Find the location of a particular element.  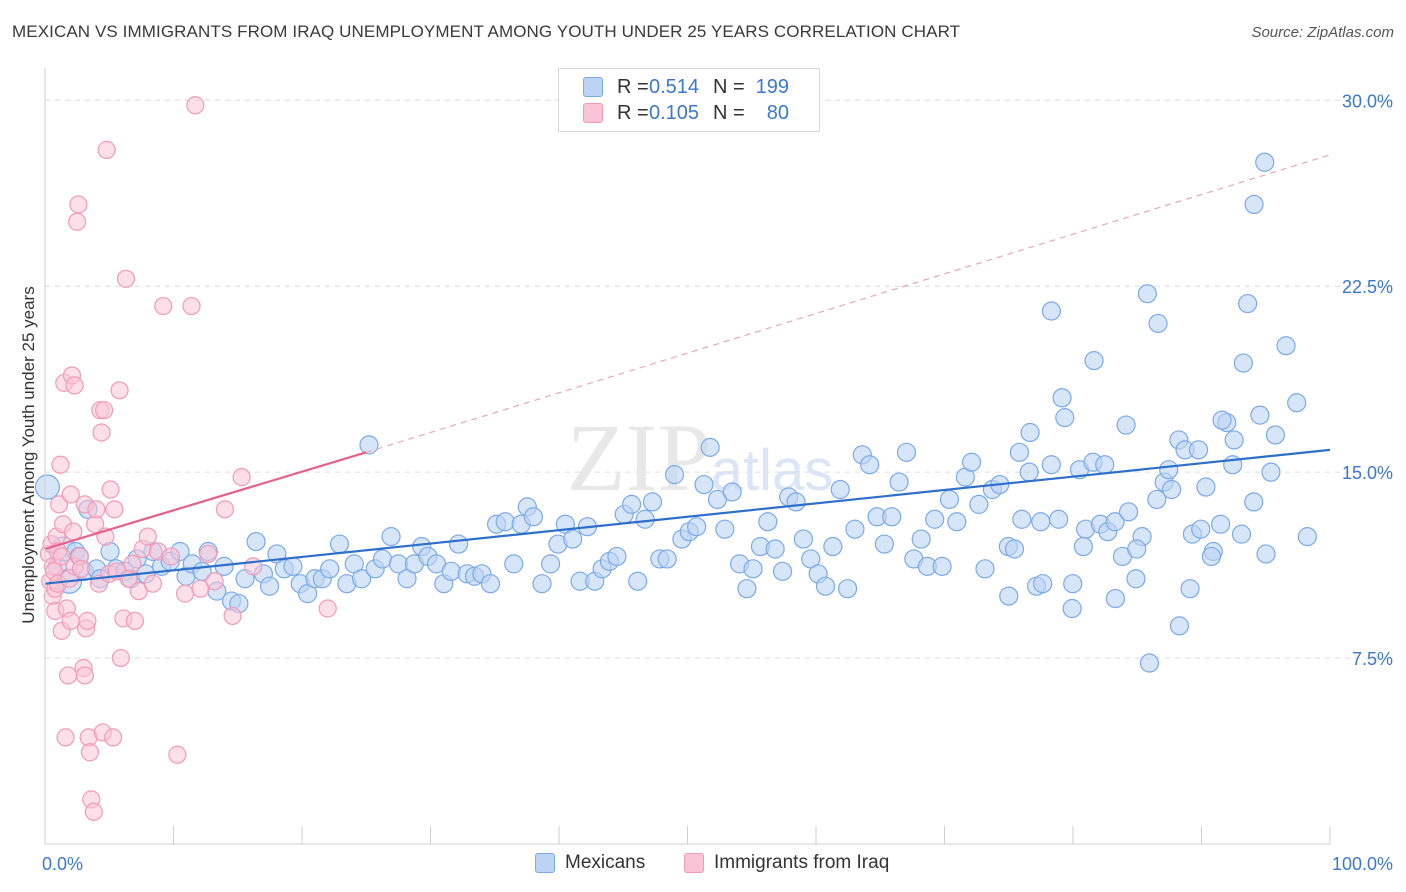

stats-legend: R = 0.514 N = 199 R = 0.105 N = 80 is located at coordinates (689, 100).